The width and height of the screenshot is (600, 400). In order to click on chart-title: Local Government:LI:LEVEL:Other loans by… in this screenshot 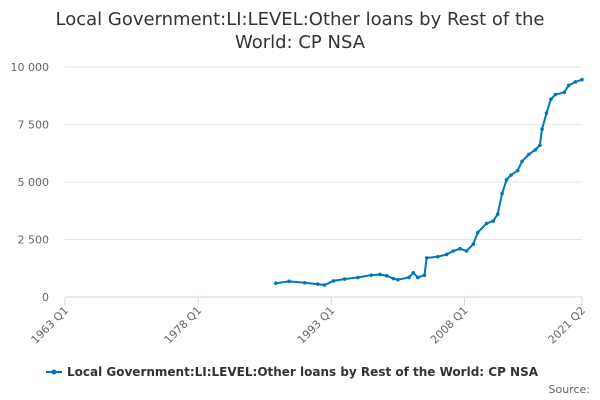, I will do `click(300, 31)`.